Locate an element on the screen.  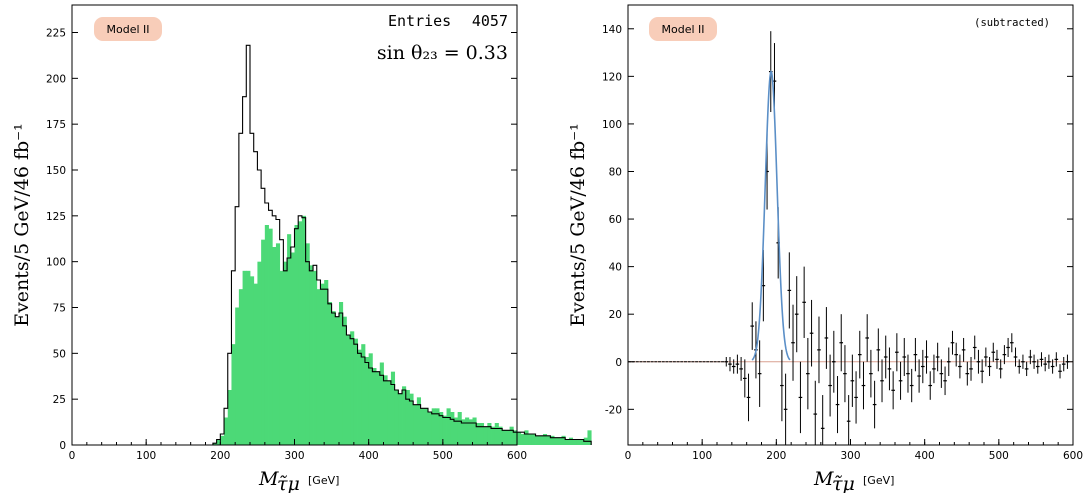
right-x-tick-label: 100 is located at coordinates (702, 456).